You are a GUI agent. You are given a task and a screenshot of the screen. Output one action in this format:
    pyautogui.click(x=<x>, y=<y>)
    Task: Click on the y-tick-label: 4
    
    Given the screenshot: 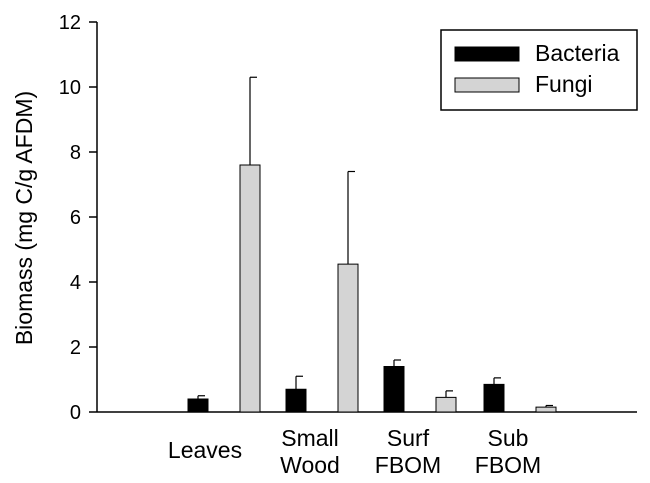 What is the action you would take?
    pyautogui.click(x=75, y=283)
    